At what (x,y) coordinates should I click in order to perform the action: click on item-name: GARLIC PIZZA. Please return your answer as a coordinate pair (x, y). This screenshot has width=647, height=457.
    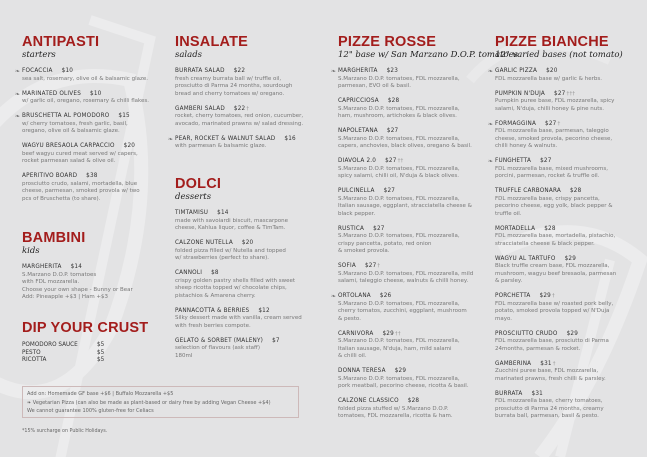
    Looking at the image, I should click on (516, 71).